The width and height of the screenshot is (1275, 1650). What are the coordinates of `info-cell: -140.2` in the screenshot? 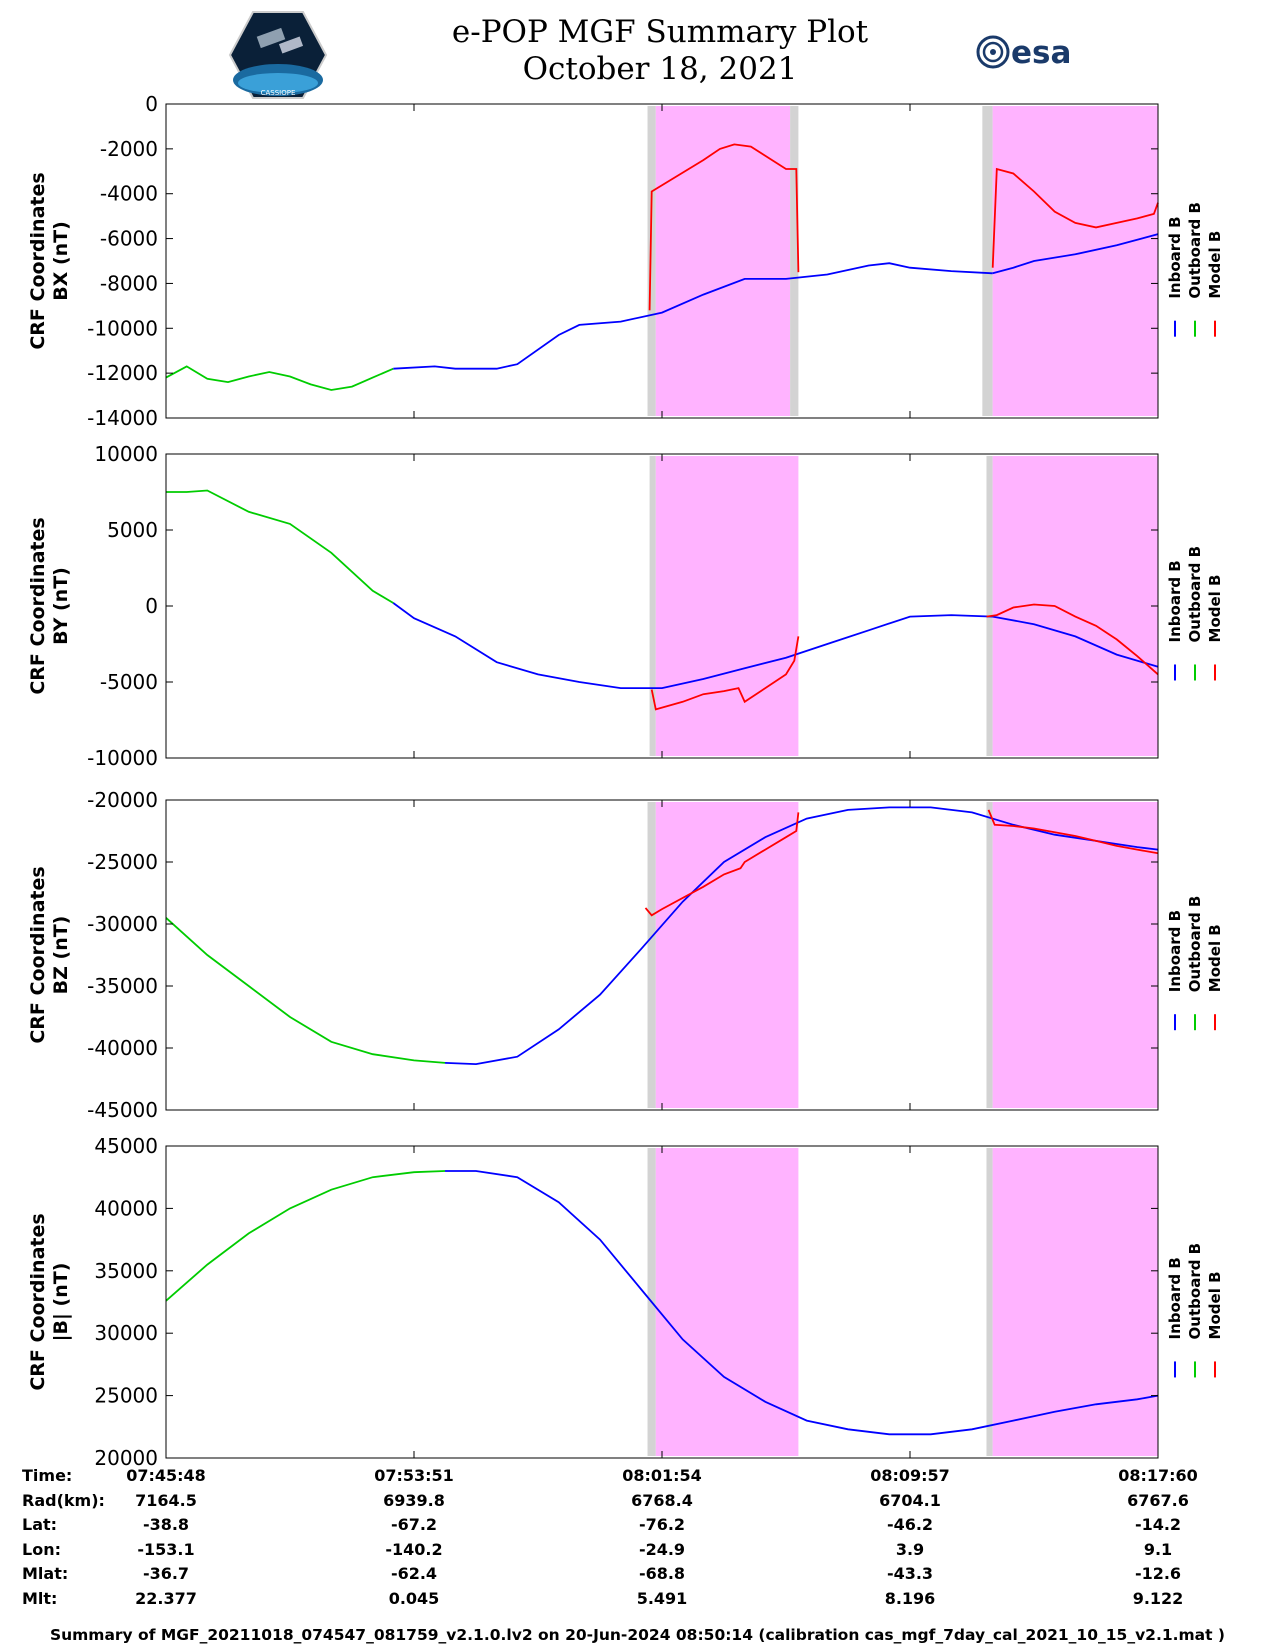 It's located at (414, 1549).